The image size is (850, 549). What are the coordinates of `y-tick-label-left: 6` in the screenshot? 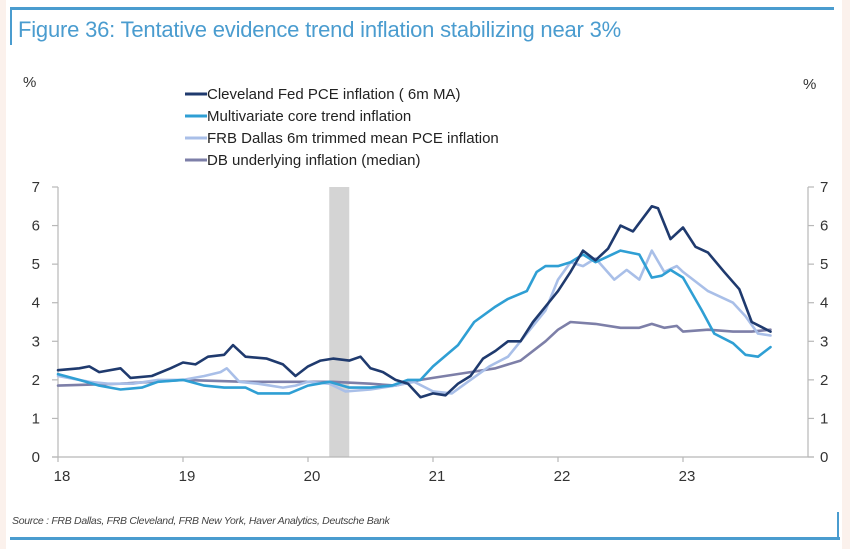 It's located at (36, 226).